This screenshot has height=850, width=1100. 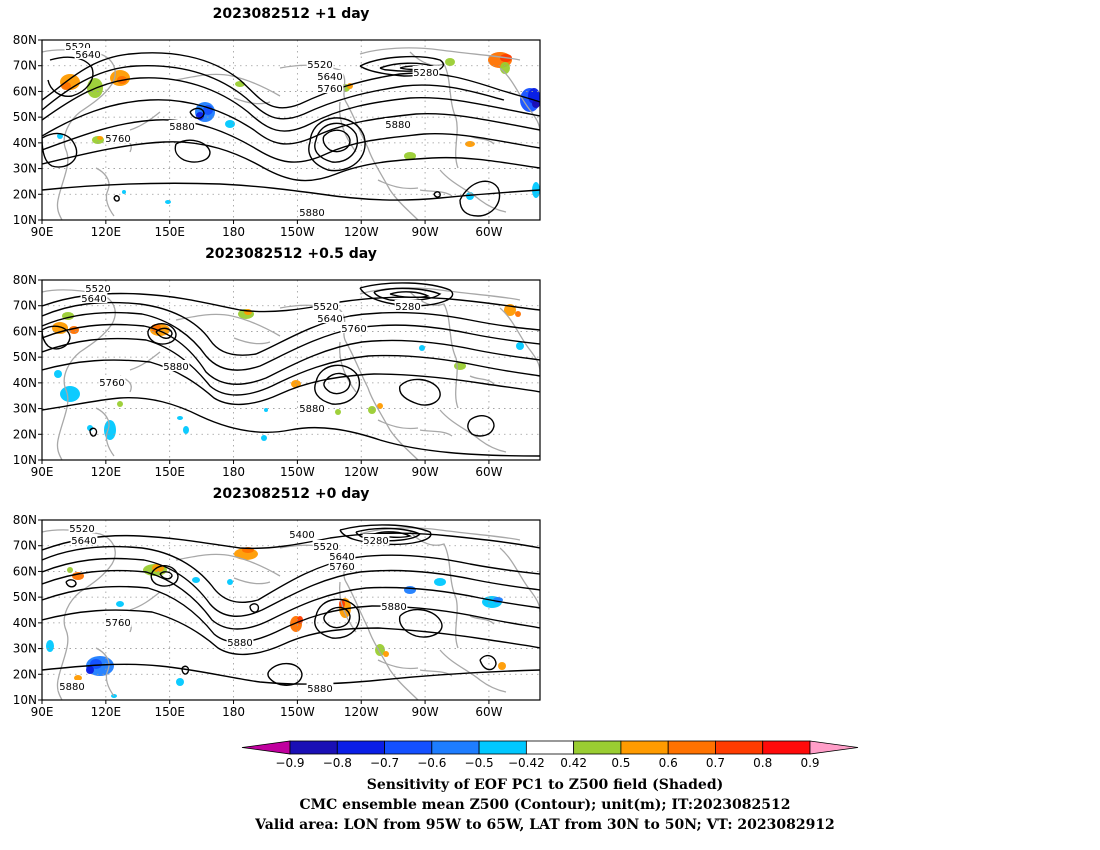 I want to click on contour-label: 5400, so click(x=301, y=535).